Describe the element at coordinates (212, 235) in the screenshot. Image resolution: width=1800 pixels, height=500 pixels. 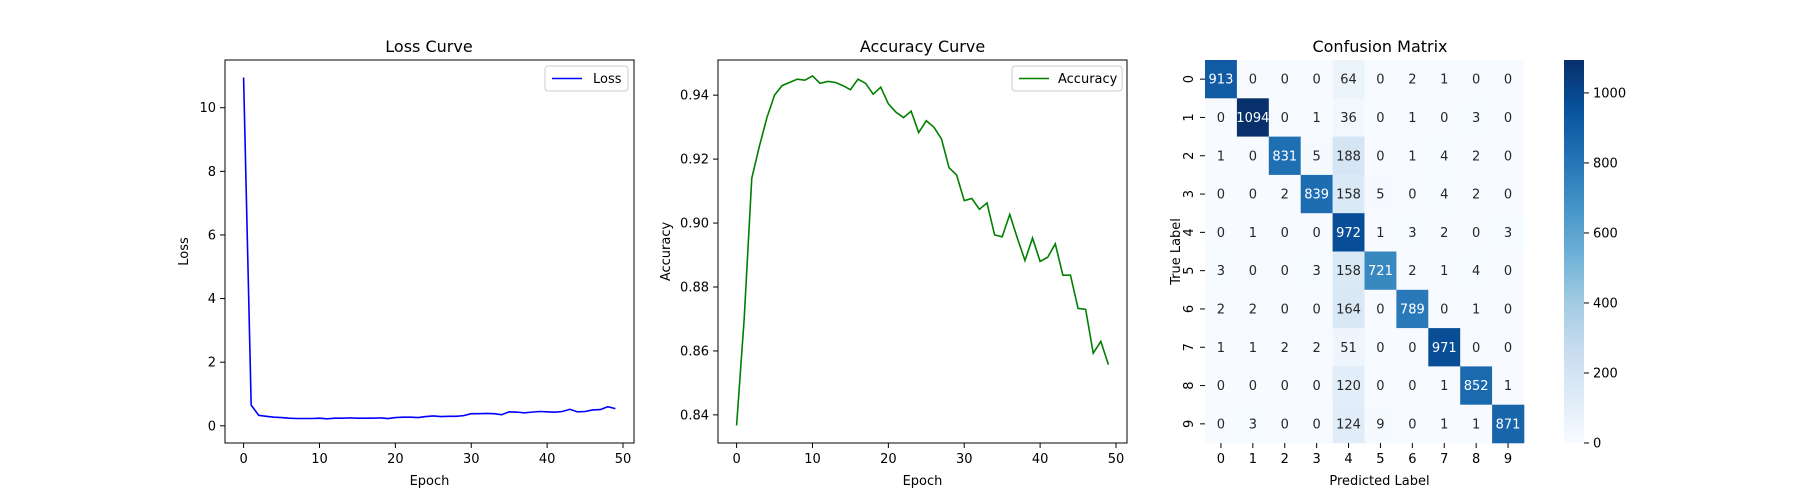
I see `loss-y-tick-label: 6` at that location.